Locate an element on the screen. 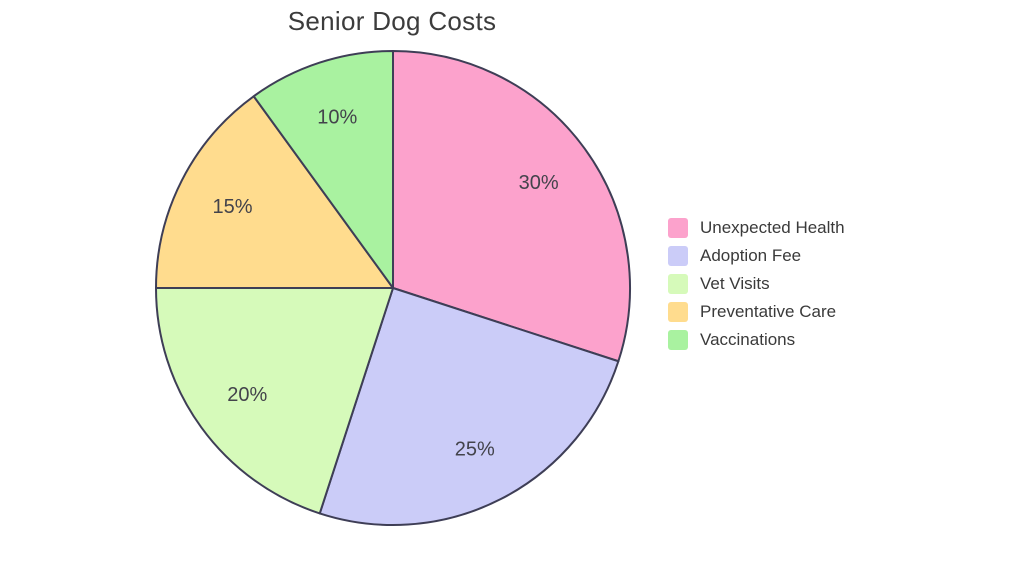 This screenshot has width=1024, height=578. legend-label-vet-visits: Vet Visits is located at coordinates (735, 283).